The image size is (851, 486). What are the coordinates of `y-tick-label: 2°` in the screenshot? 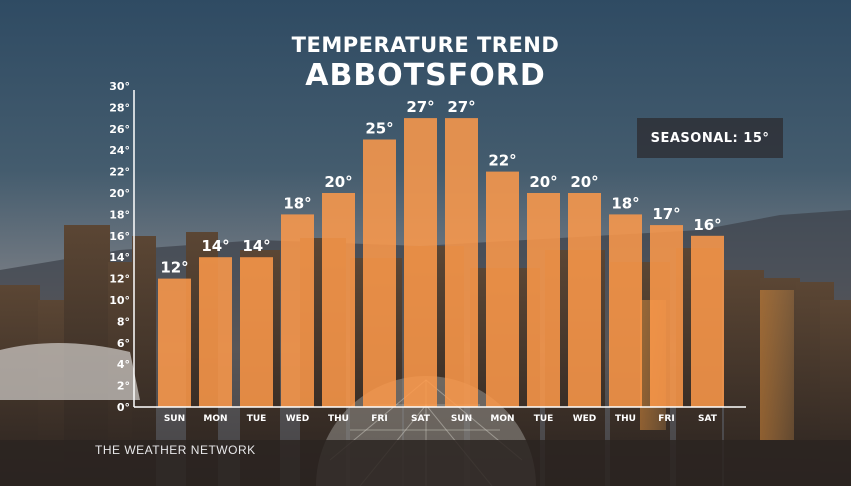 It's located at (123, 386).